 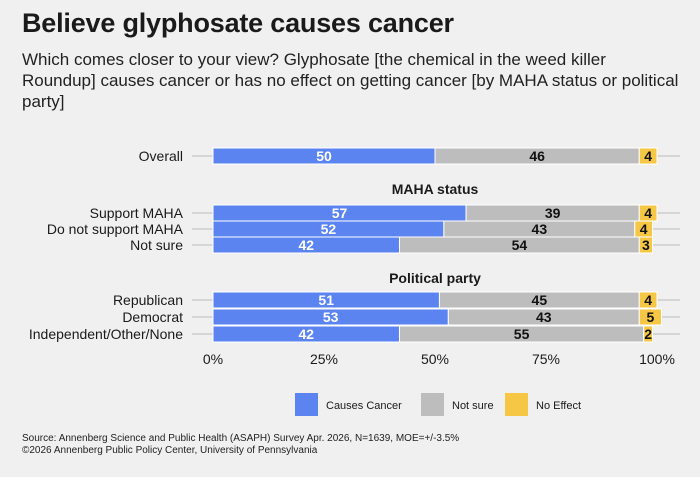 What do you see at coordinates (546, 359) in the screenshot?
I see `x-tick-label: 75%` at bounding box center [546, 359].